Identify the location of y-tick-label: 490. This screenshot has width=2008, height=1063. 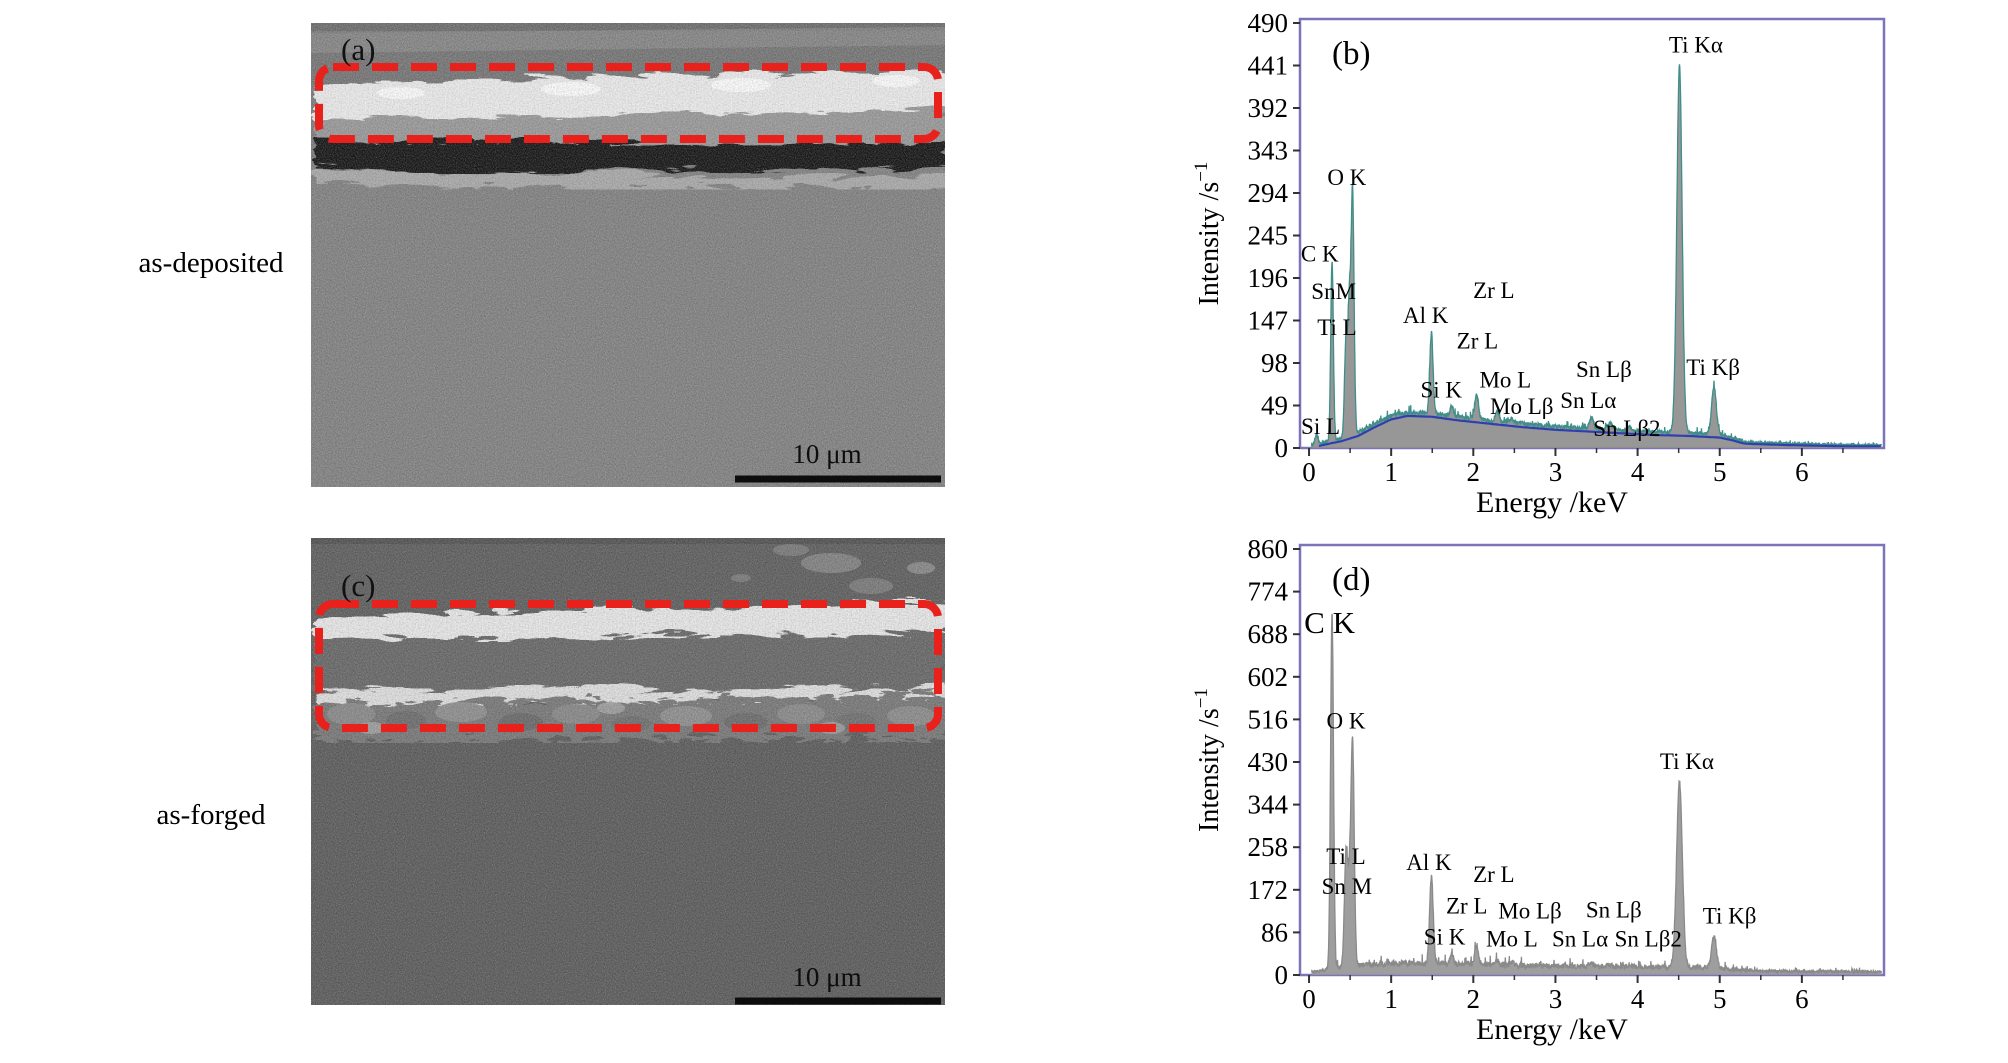
(1268, 23).